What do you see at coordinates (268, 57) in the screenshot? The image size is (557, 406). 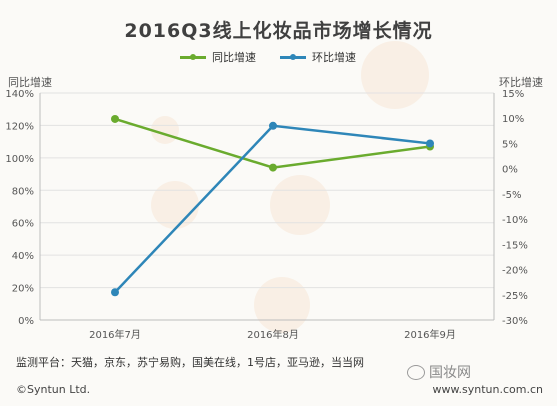 I see `legend: 同比增速 环比增速` at bounding box center [268, 57].